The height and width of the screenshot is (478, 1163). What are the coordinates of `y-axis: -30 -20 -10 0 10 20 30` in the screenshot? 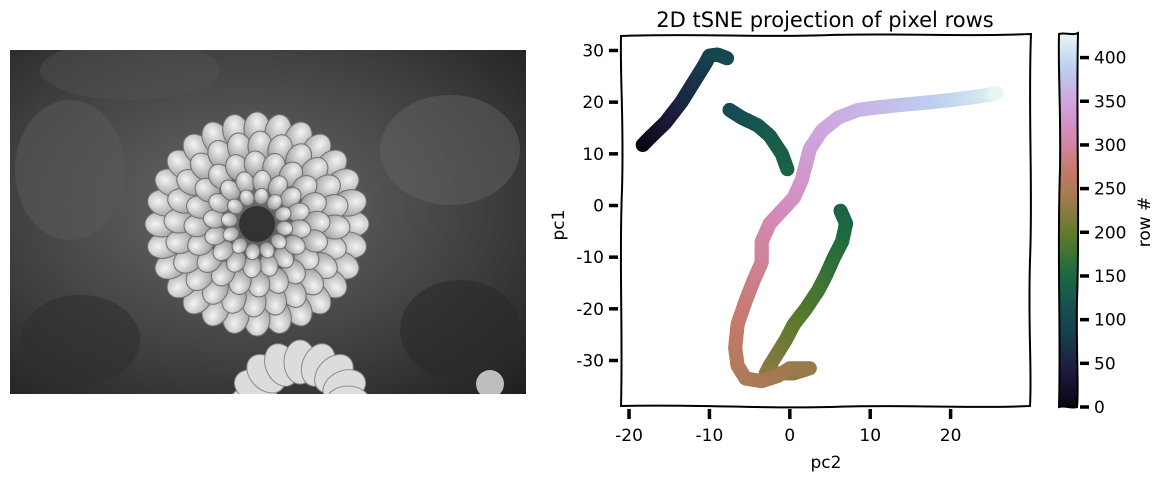 It's located at (597, 207).